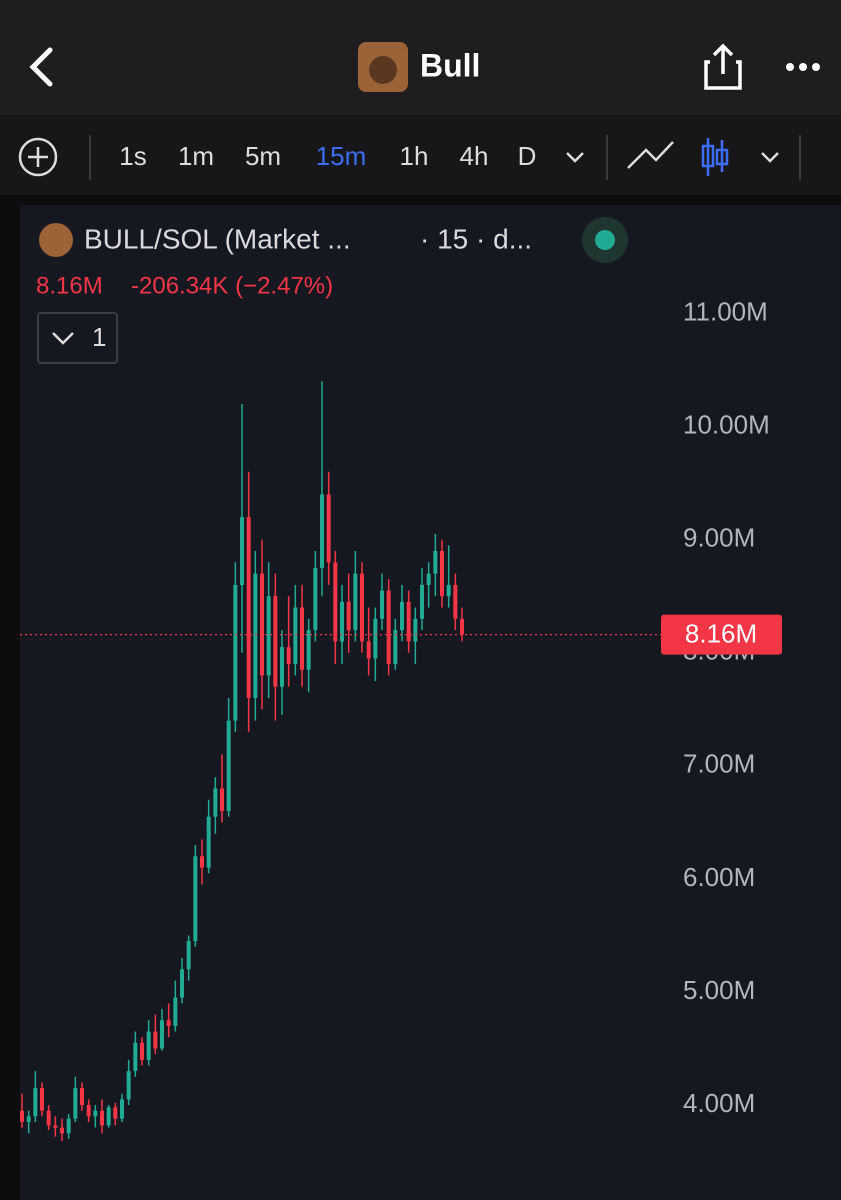 This screenshot has height=1200, width=841. I want to click on y-tick-label: 7.00M, so click(719, 764).